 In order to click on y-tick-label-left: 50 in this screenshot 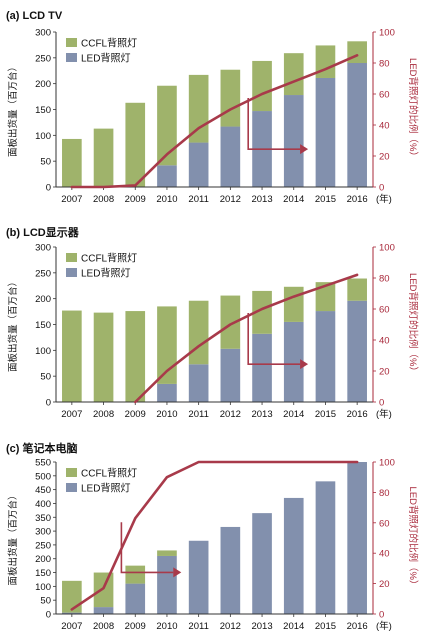, I will do `click(45, 601)`.